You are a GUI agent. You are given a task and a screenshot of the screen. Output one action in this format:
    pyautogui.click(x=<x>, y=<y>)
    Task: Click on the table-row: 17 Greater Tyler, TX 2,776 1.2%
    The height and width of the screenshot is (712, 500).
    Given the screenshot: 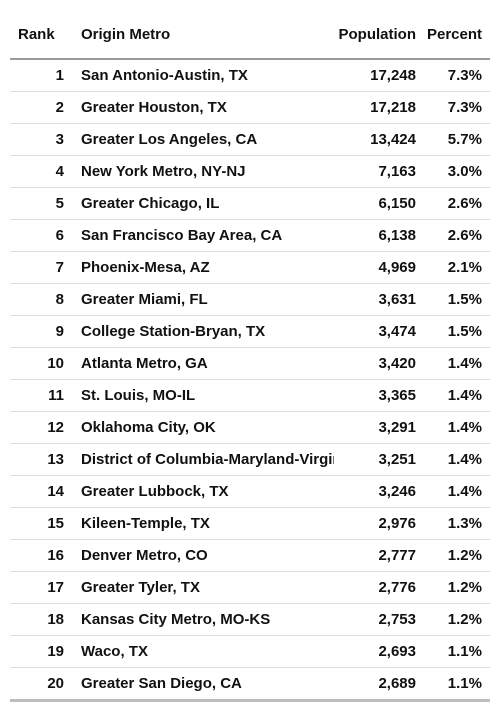 What is the action you would take?
    pyautogui.click(x=250, y=587)
    